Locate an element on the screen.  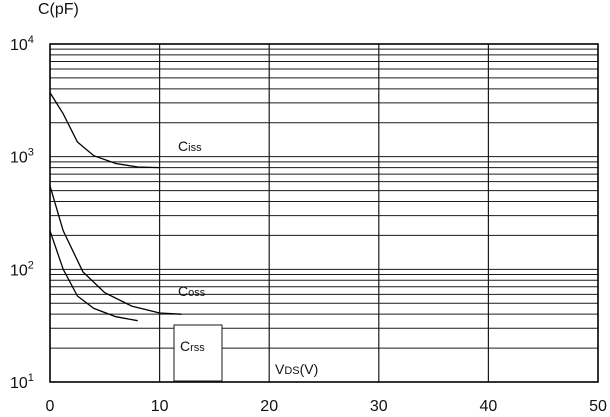
y-tick-label: 10² is located at coordinates (22, 269).